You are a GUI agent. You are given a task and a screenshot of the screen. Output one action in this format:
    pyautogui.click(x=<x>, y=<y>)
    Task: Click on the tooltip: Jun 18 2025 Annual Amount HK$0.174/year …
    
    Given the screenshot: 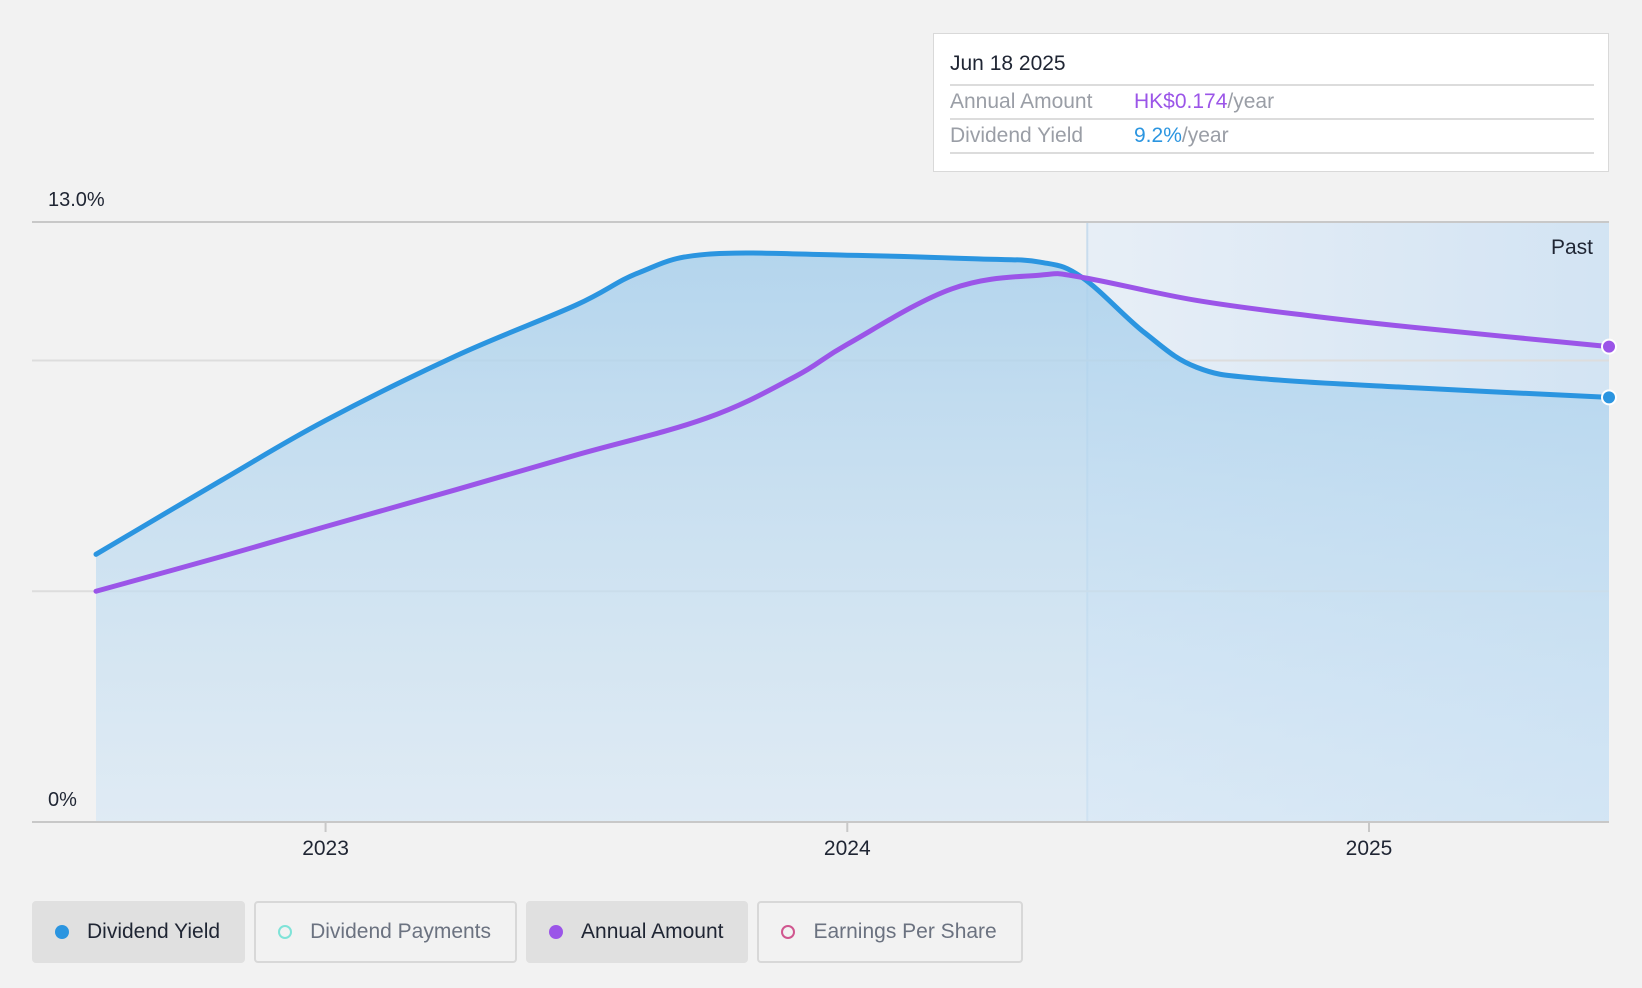 What is the action you would take?
    pyautogui.click(x=1271, y=102)
    